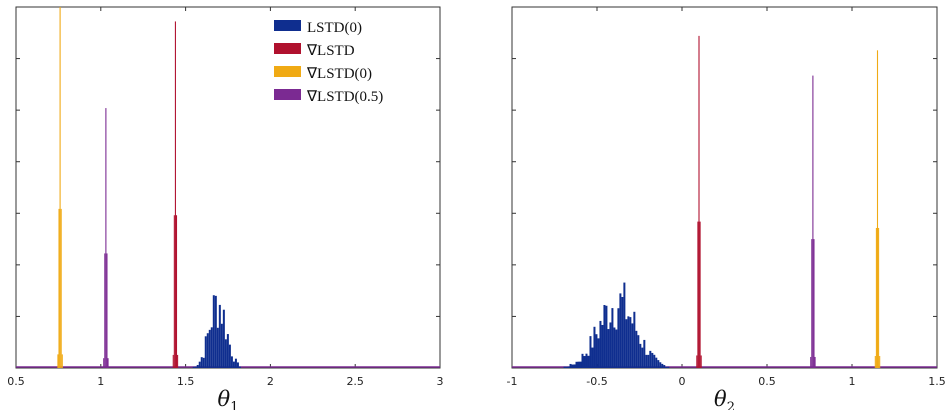 The image size is (948, 410). Describe the element at coordinates (512, 381) in the screenshot. I see `x-tick-label: -1` at that location.